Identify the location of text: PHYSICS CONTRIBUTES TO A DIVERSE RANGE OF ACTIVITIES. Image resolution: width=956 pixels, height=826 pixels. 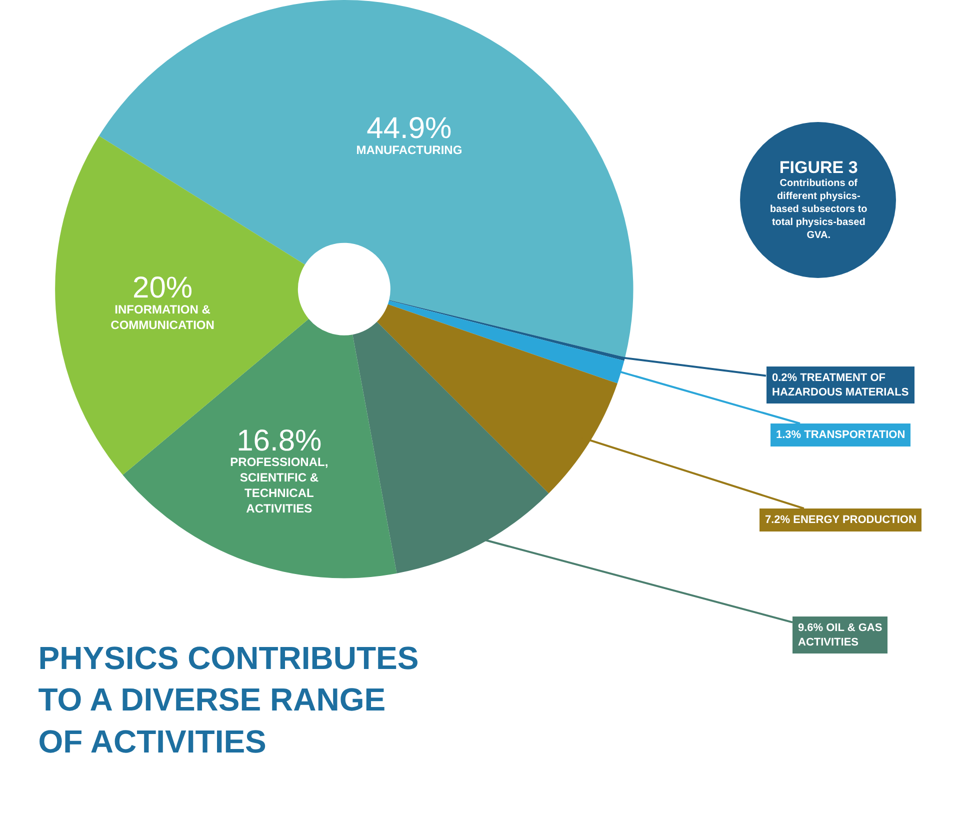
(228, 700).